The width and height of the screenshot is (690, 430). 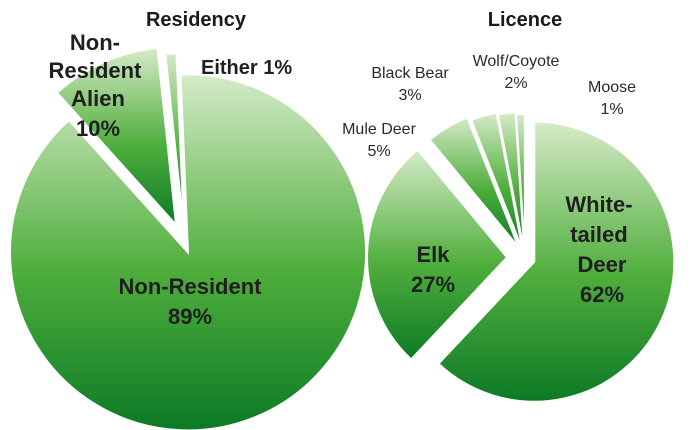 I want to click on licence-slice-black-bear, so click(x=496, y=181).